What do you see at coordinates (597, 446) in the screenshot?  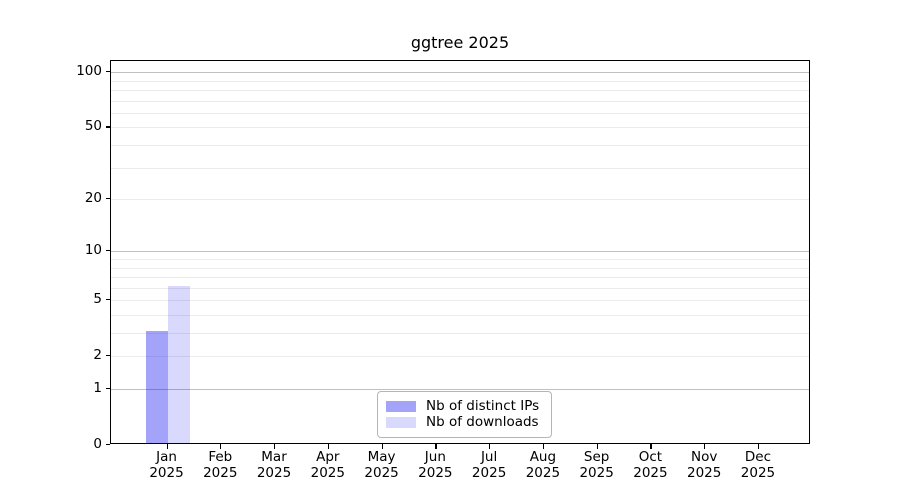 I see `x-tick-mark-sep` at bounding box center [597, 446].